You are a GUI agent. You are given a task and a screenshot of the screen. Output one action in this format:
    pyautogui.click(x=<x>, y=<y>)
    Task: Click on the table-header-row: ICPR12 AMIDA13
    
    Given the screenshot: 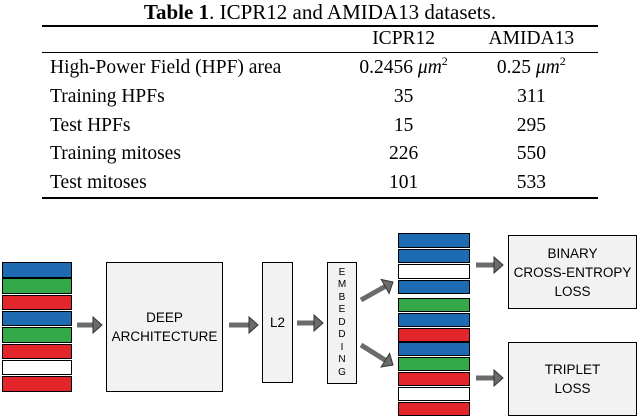 What is the action you would take?
    pyautogui.click(x=320, y=39)
    